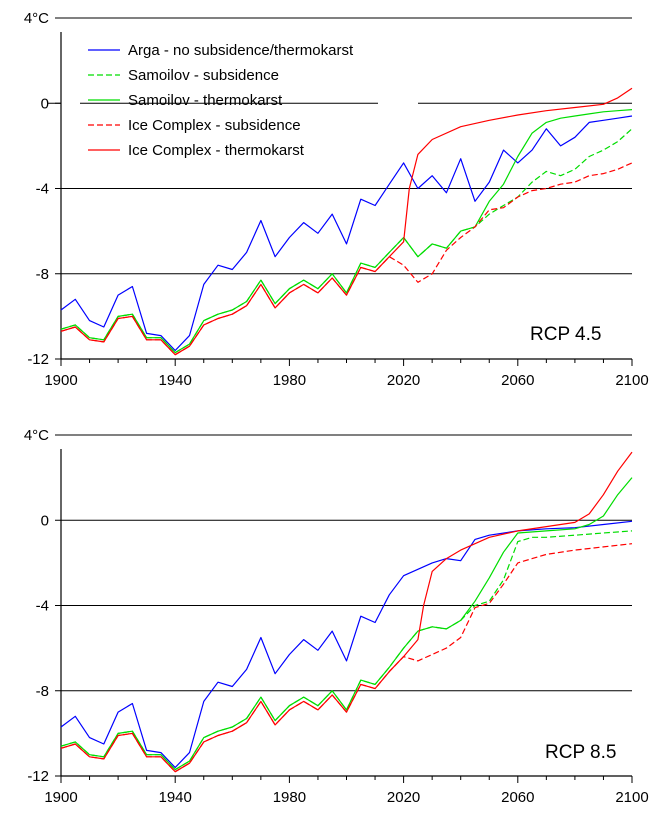 The width and height of the screenshot is (656, 818). Describe the element at coordinates (241, 50) in the screenshot. I see `legend-label: Arga - no subsidence/thermokarst` at that location.